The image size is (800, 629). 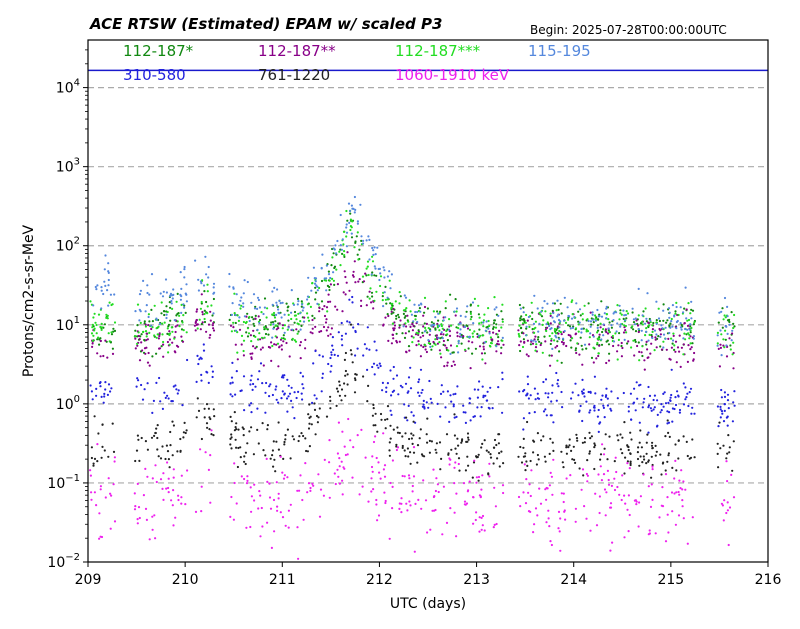 What do you see at coordinates (438, 51) in the screenshot?
I see `legend-entry-2: 112-187***` at bounding box center [438, 51].